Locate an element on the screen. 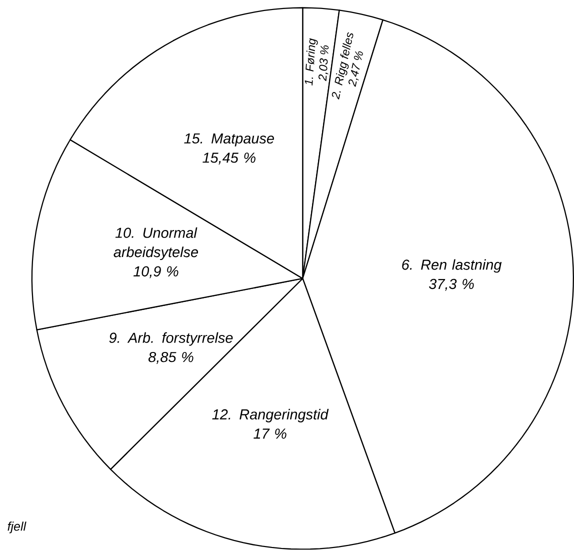  slice-label: 1. Føring is located at coordinates (311, 62).